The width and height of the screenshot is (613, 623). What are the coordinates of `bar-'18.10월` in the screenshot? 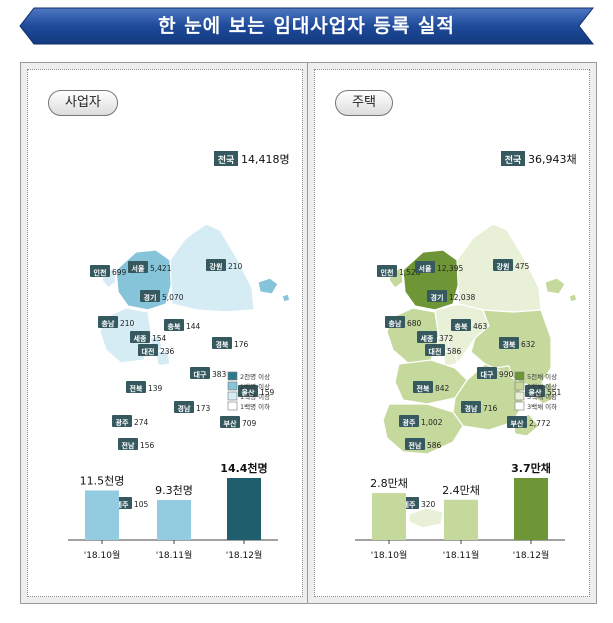 It's located at (102, 515).